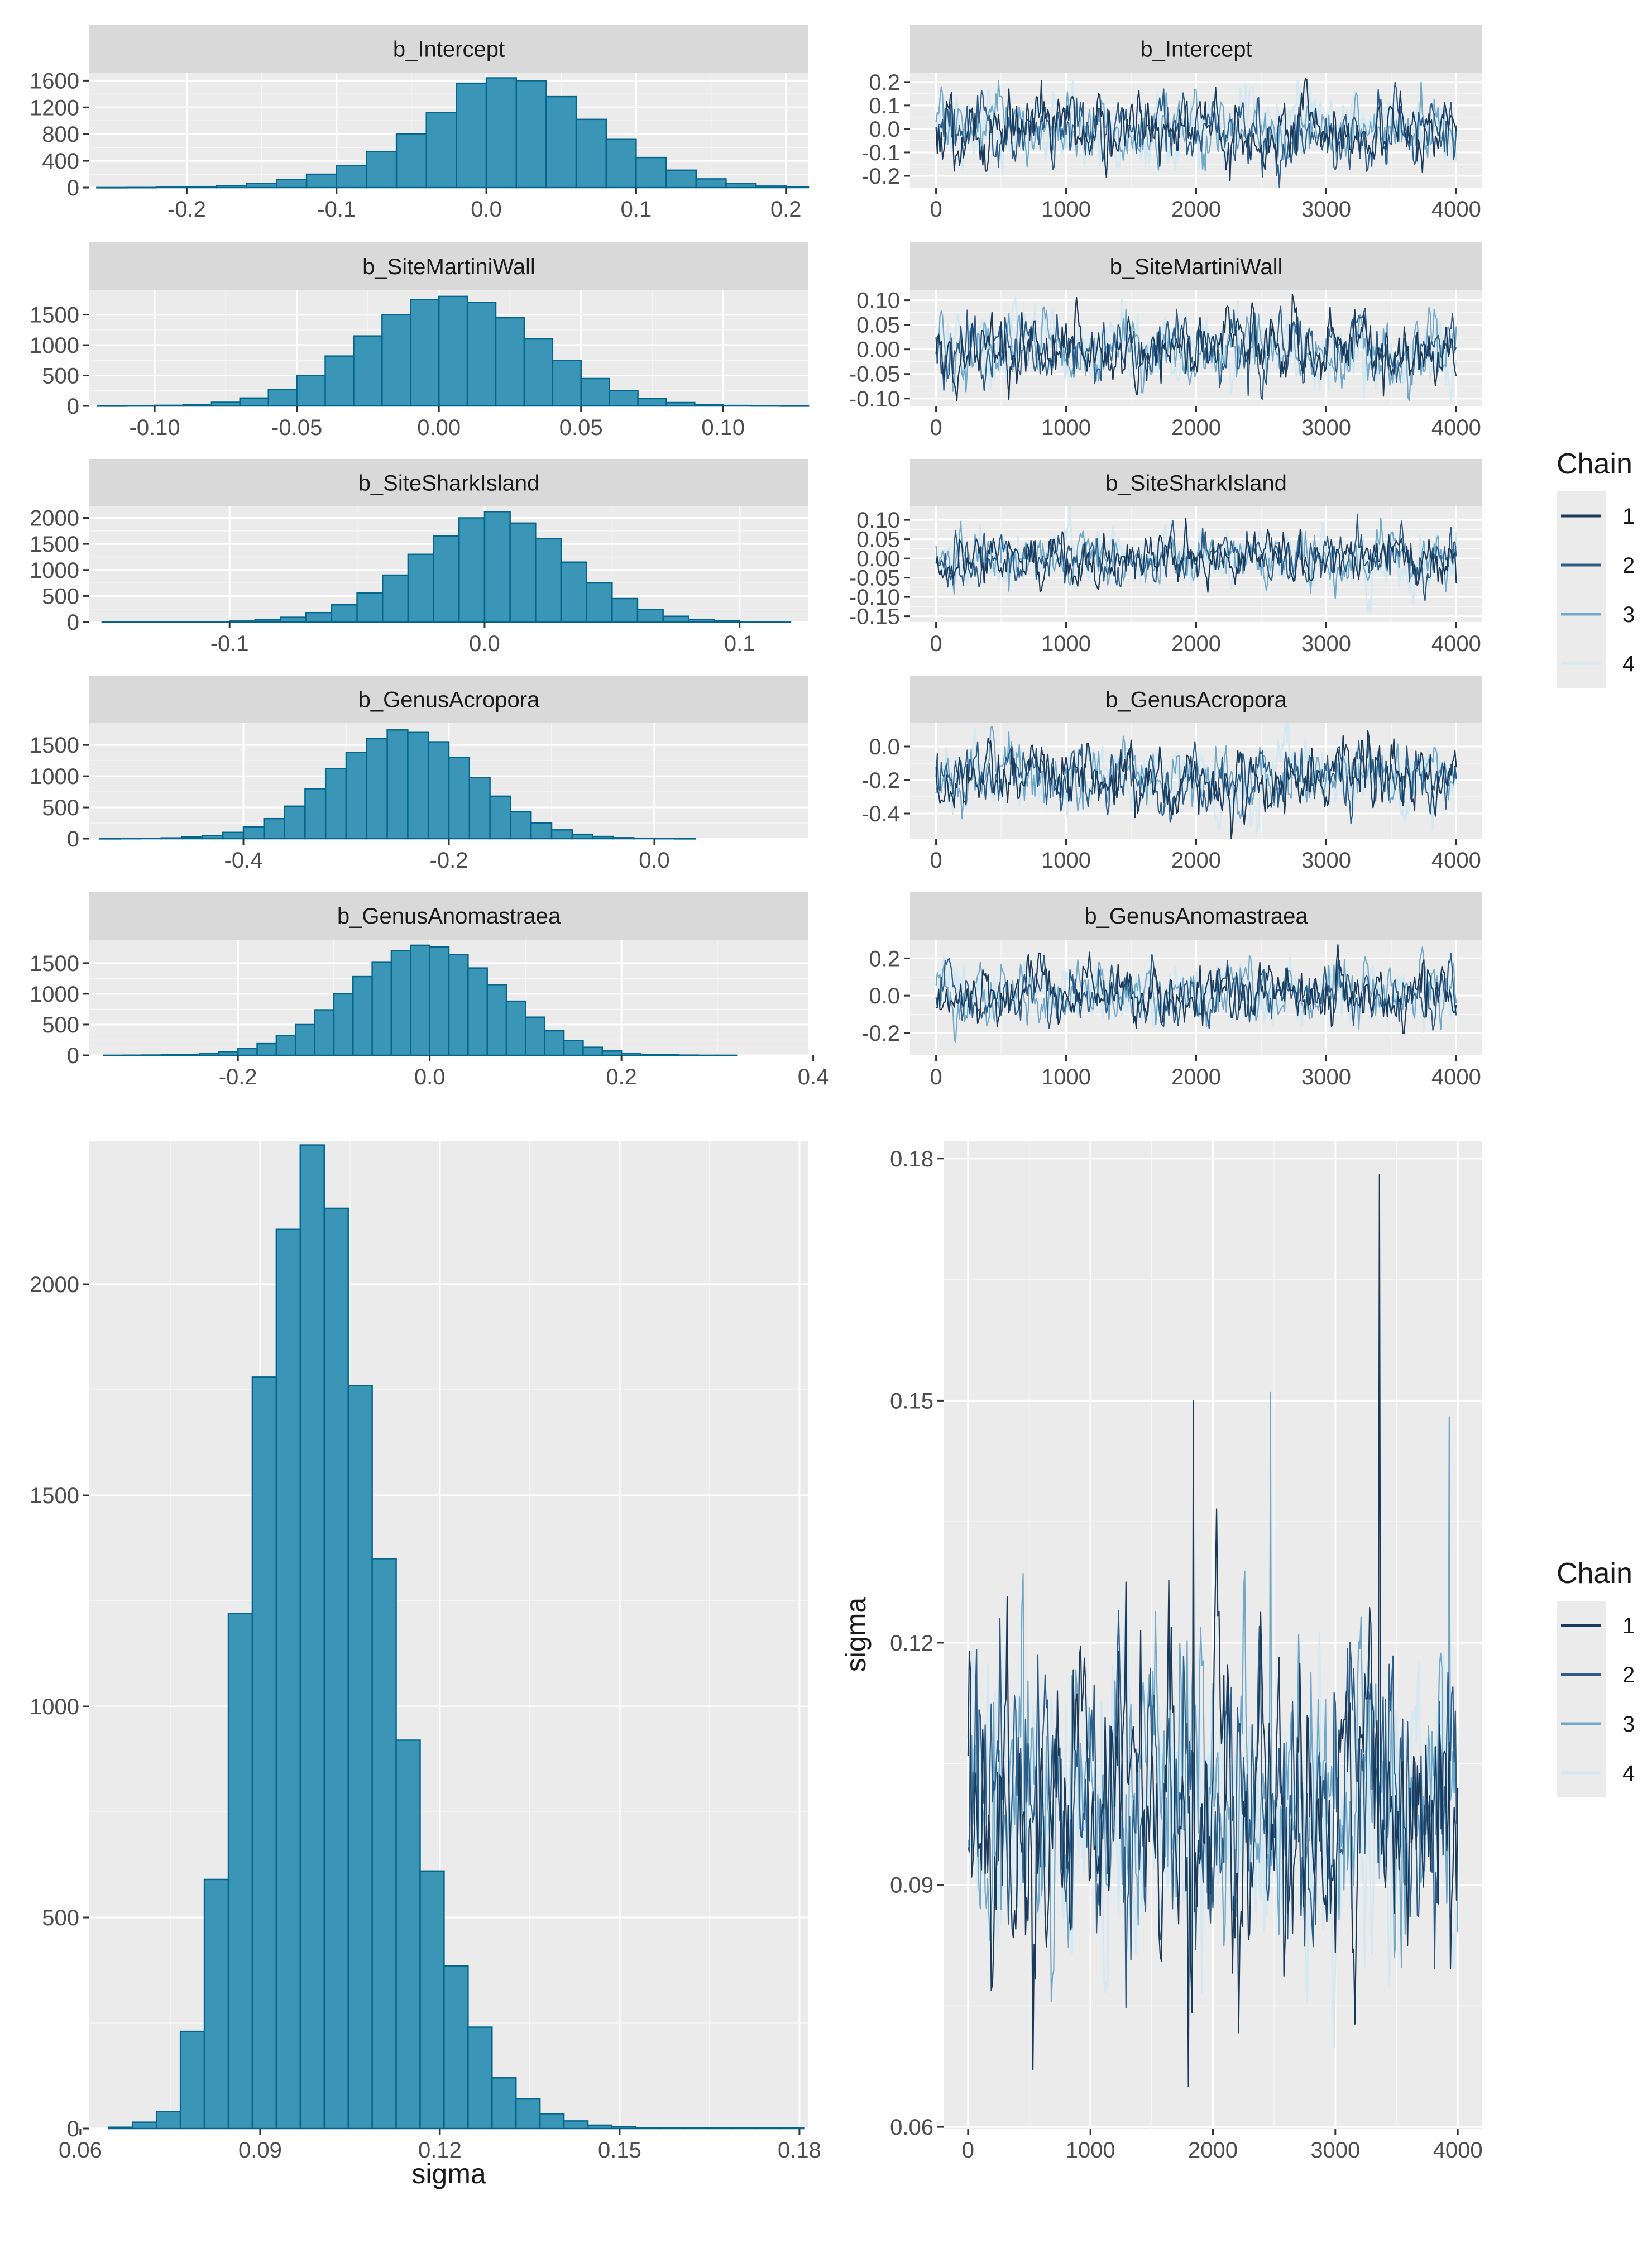 The image size is (1652, 2248). Describe the element at coordinates (80, 2151) in the screenshot. I see `x-tick-label: 0.06` at that location.